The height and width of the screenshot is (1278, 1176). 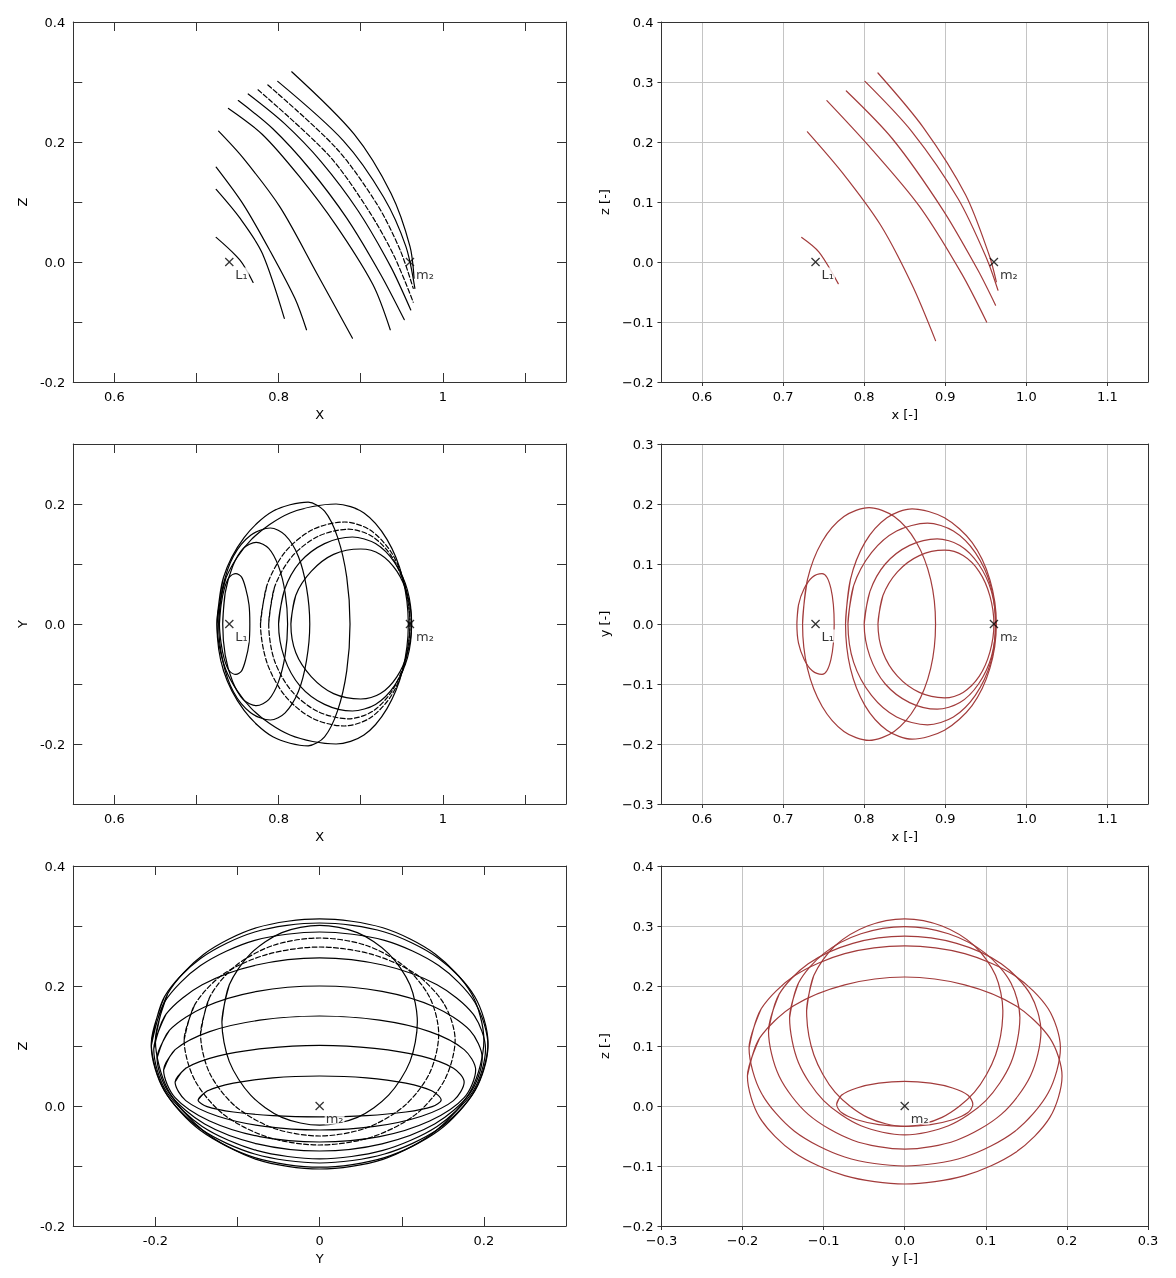 I want to click on y-axis-title: y [-], so click(x=604, y=624).